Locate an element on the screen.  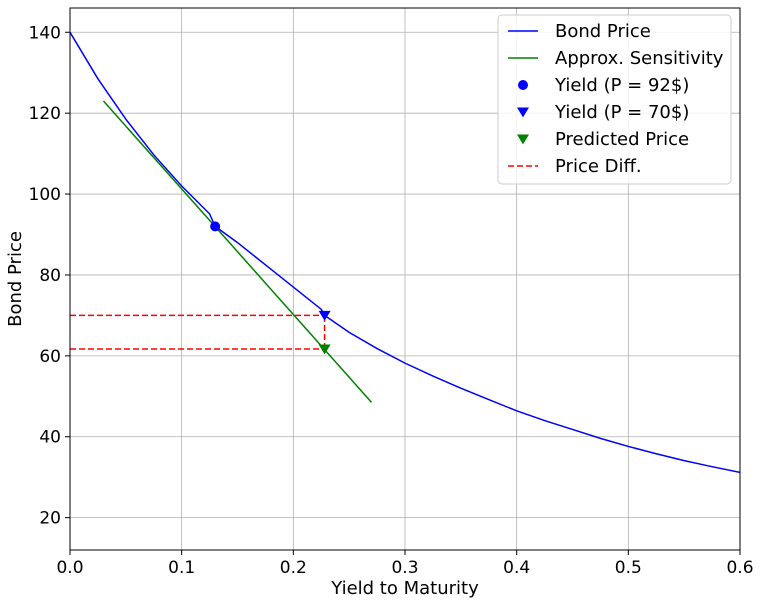
y-tick-label: 140 is located at coordinates (45, 33).